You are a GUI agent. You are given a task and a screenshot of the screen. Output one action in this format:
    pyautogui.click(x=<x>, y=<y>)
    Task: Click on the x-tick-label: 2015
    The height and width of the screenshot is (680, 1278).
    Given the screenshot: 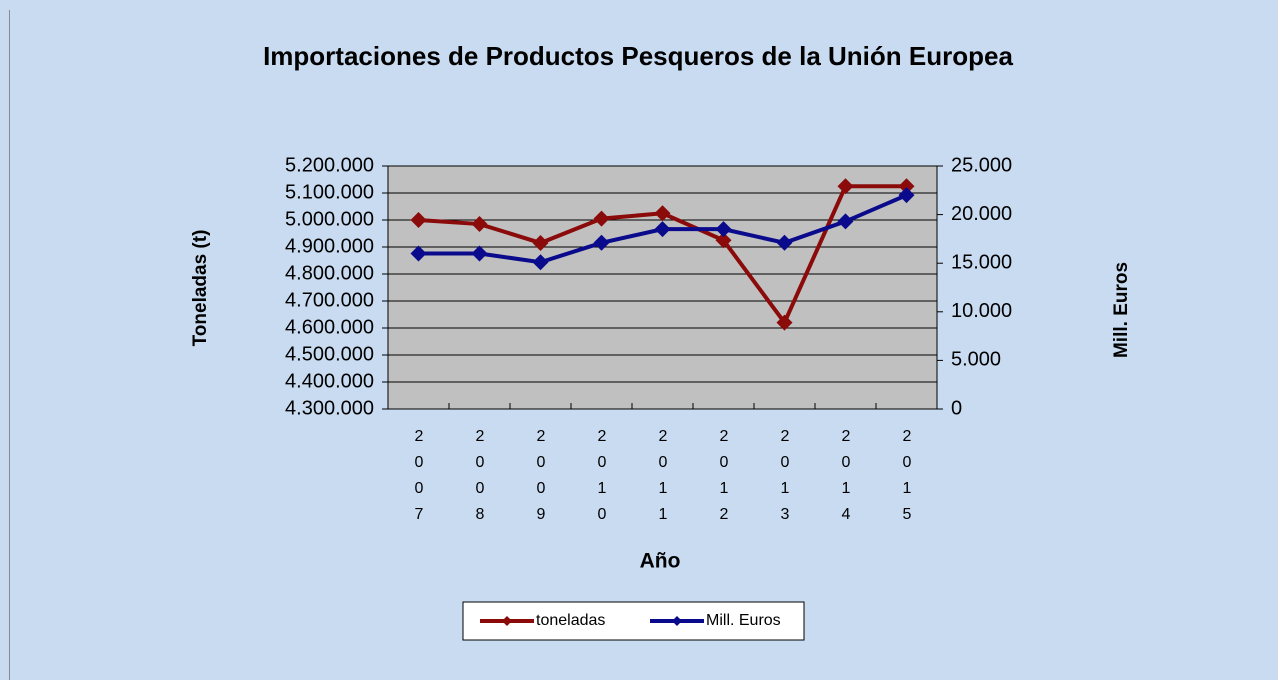 What is the action you would take?
    pyautogui.click(x=907, y=480)
    